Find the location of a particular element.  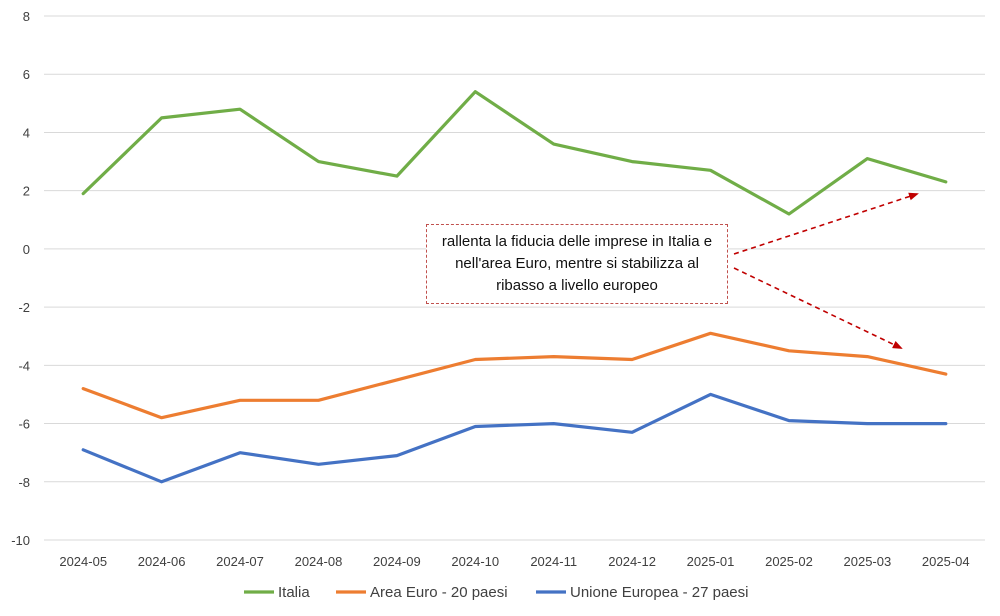

x-tick-label: 2024-05 is located at coordinates (83, 561).